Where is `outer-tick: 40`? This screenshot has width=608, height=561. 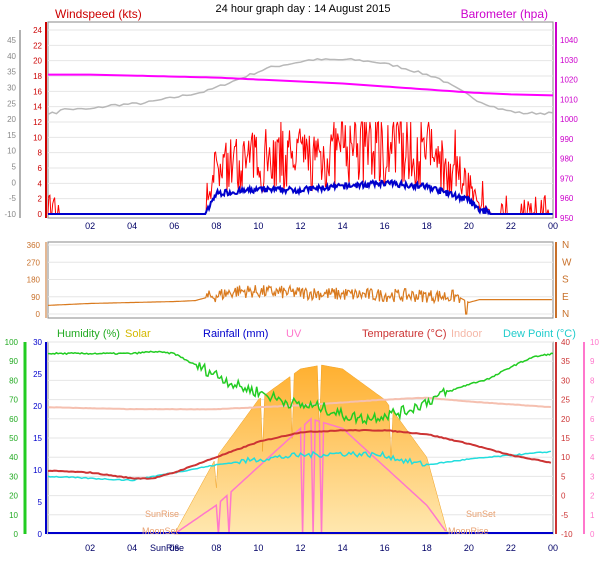
outer-tick: 40 is located at coordinates (11, 56).